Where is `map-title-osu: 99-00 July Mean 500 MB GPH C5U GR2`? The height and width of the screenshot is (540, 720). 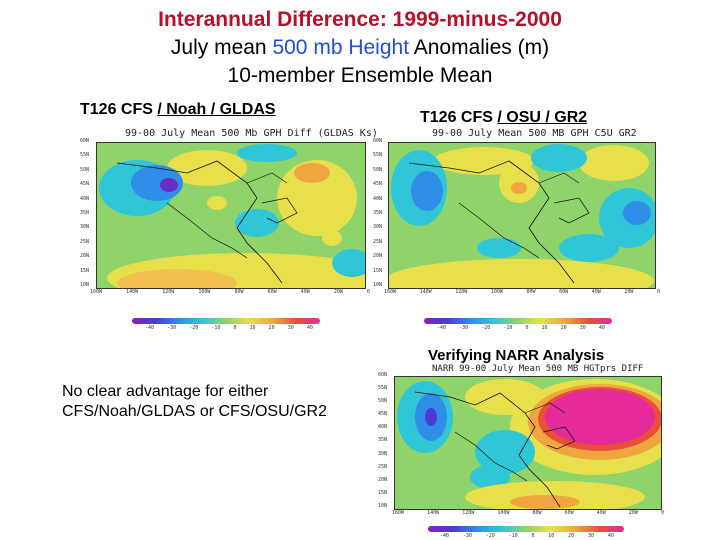
map-title-osu: 99-00 July Mean 500 MB GPH C5U GR2 is located at coordinates (534, 133).